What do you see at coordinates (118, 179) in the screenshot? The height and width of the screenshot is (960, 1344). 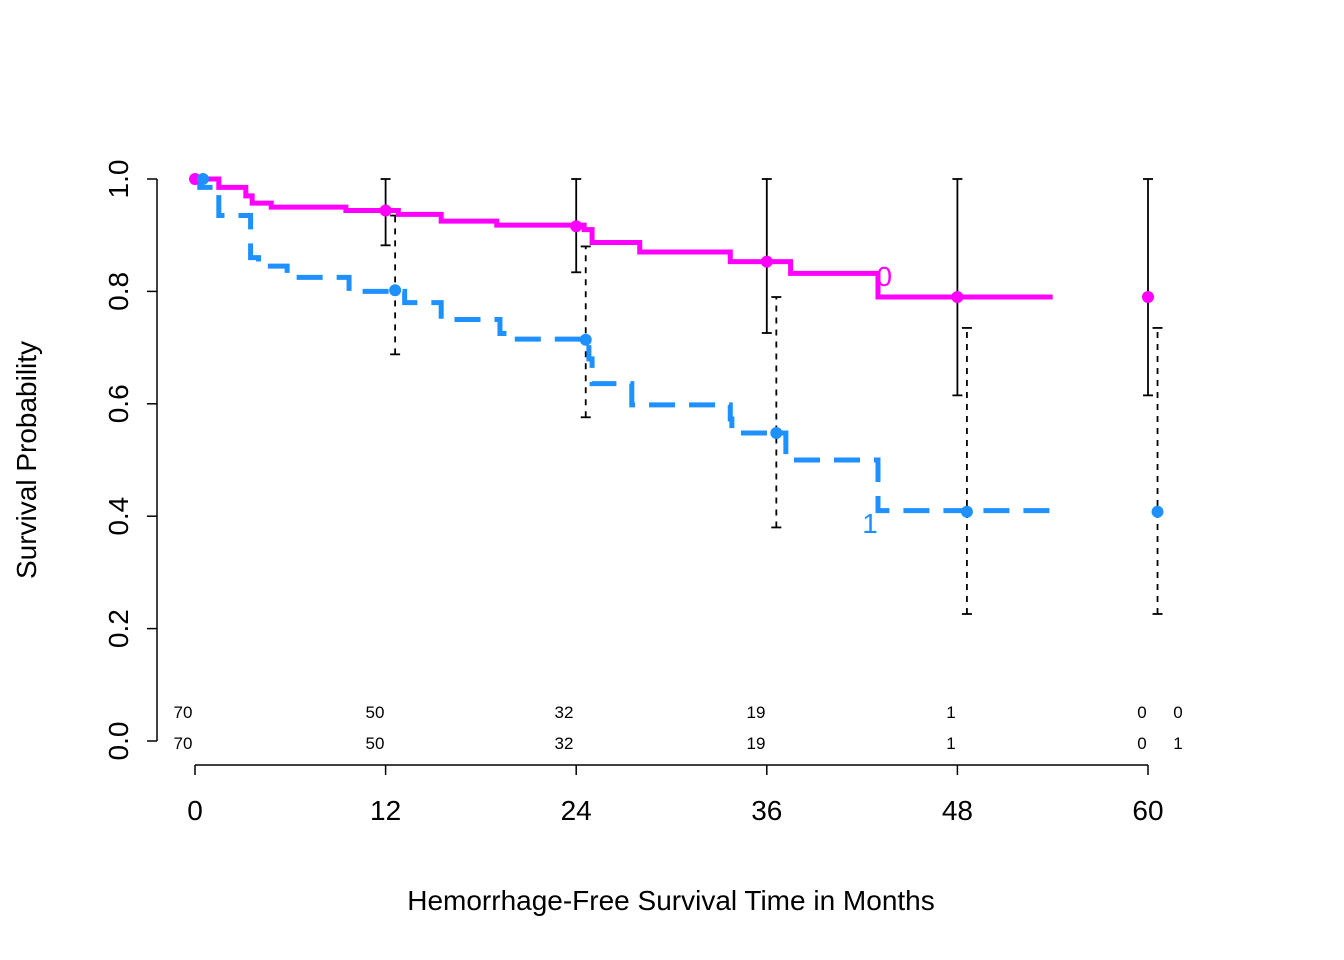 I see `y-tick-label: 1.0` at bounding box center [118, 179].